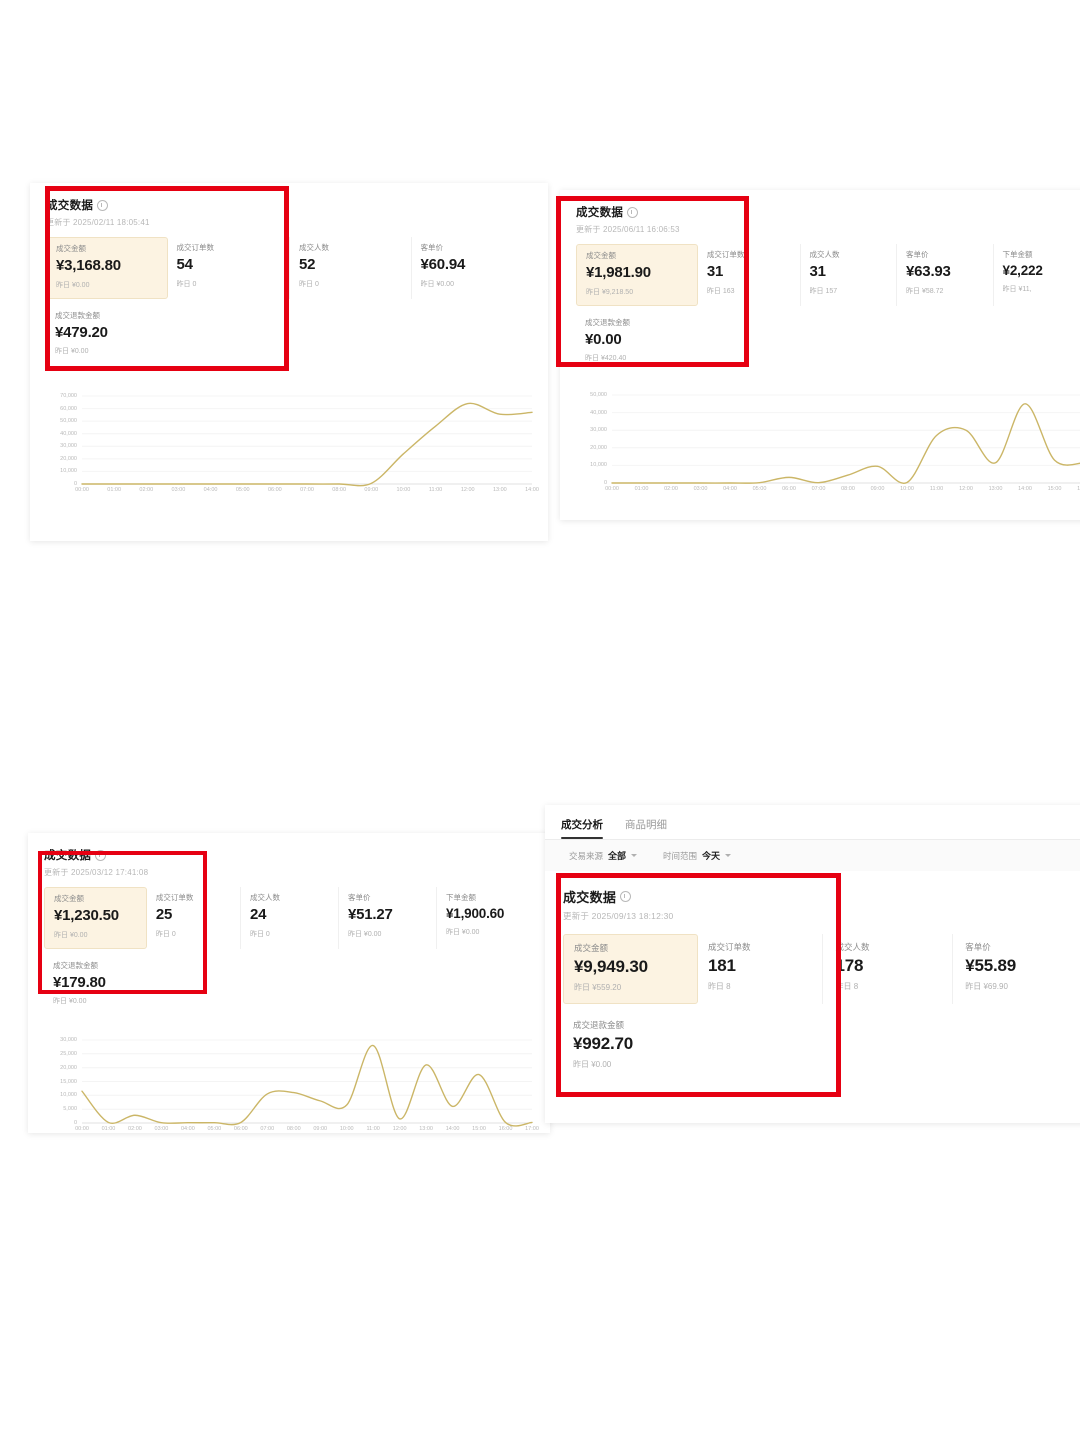  What do you see at coordinates (598, 987) in the screenshot?
I see `metric-yesterday: 昨日 ¥559.20` at bounding box center [598, 987].